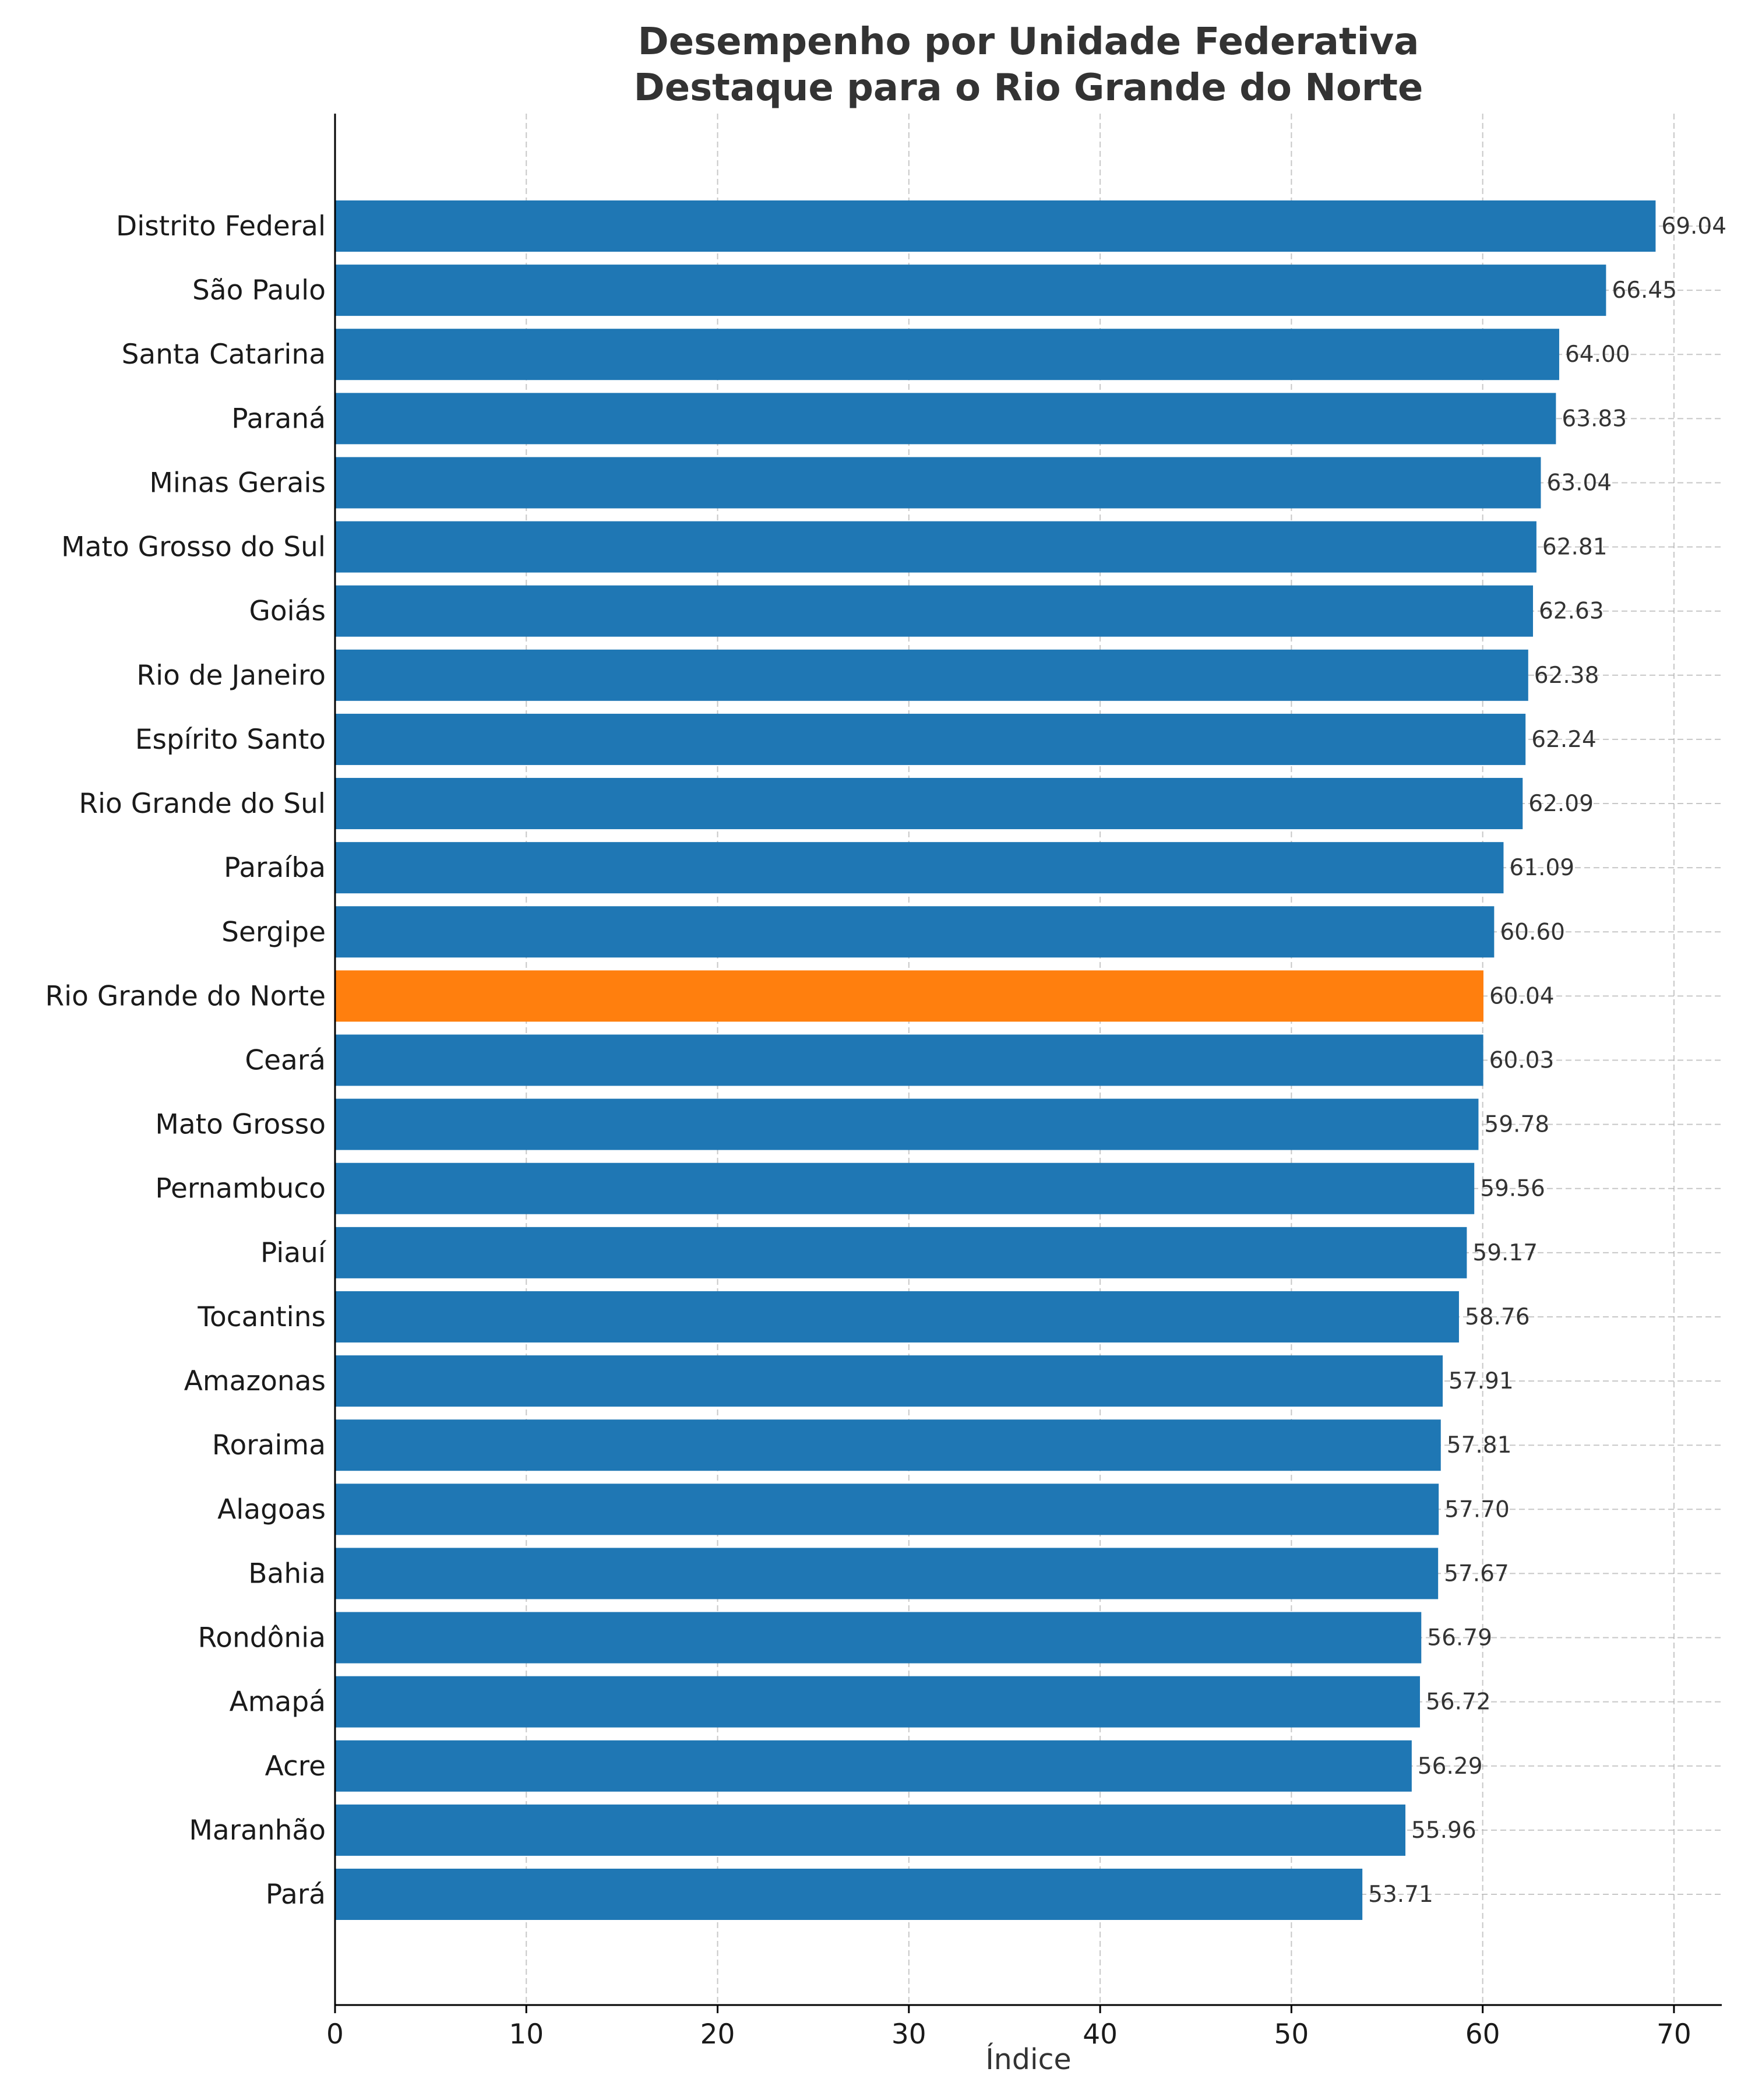  What do you see at coordinates (1566, 676) in the screenshot?
I see `value-label: 62.38` at bounding box center [1566, 676].